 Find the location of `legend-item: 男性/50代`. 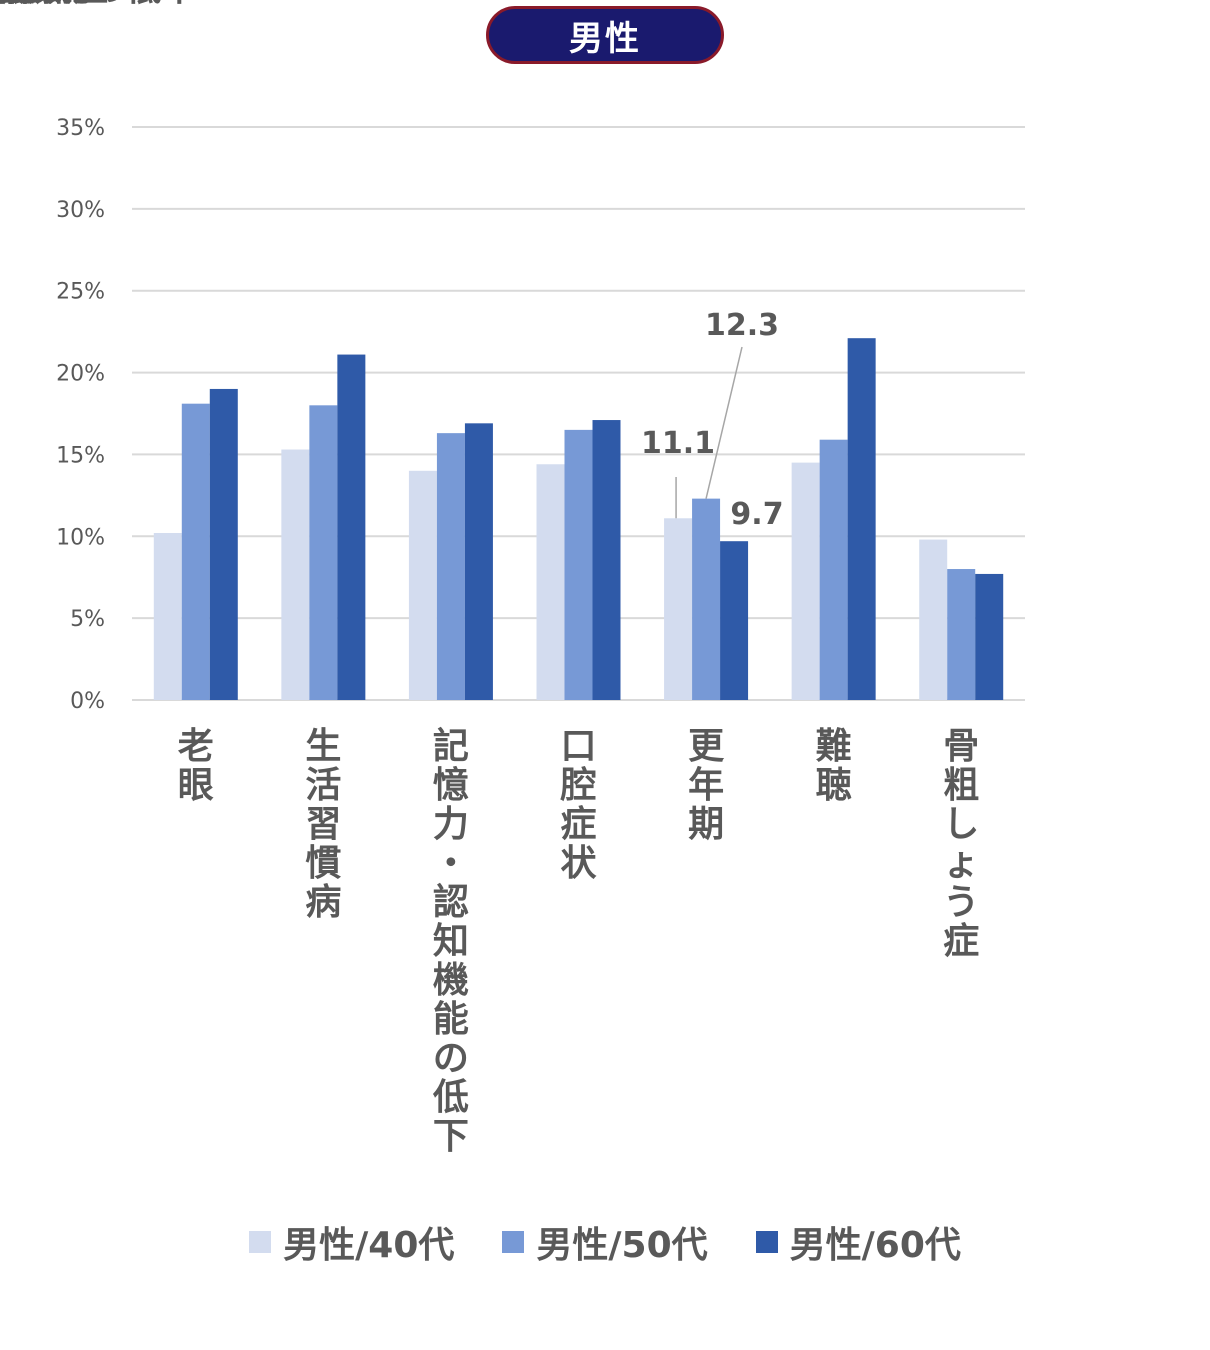

legend-item: 男性/50代 is located at coordinates (605, 1242).